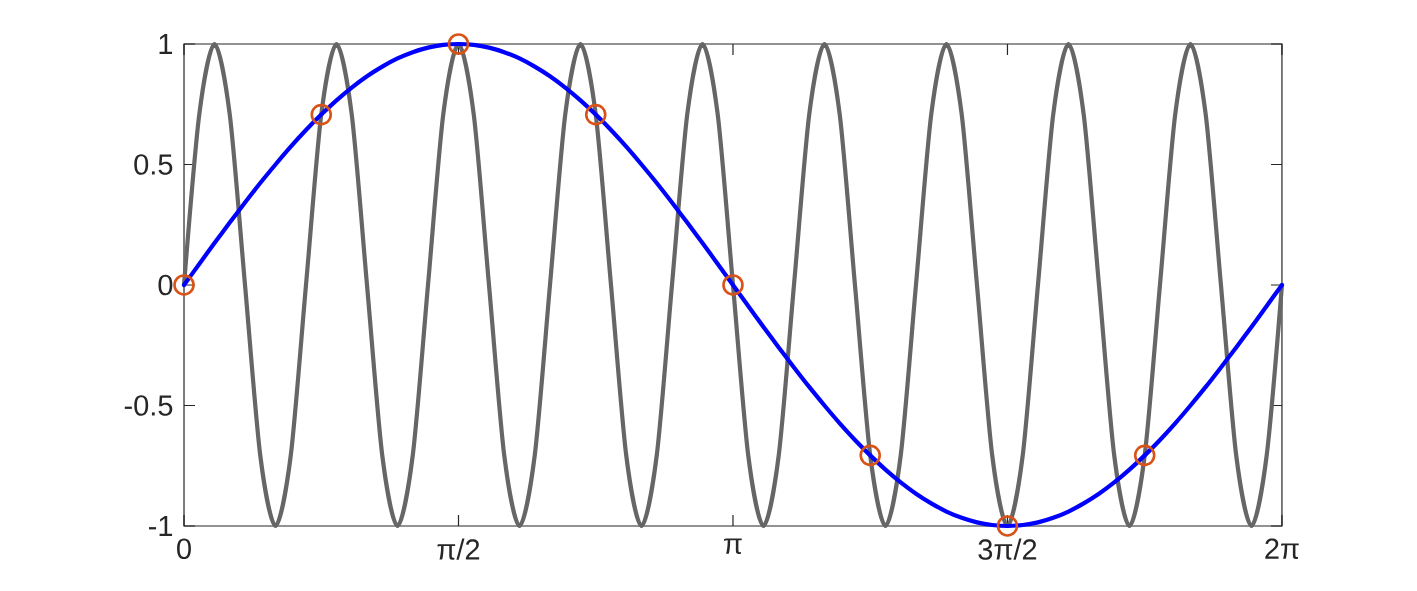  Describe the element at coordinates (1282, 549) in the screenshot. I see `x-tick-label: 2π` at that location.